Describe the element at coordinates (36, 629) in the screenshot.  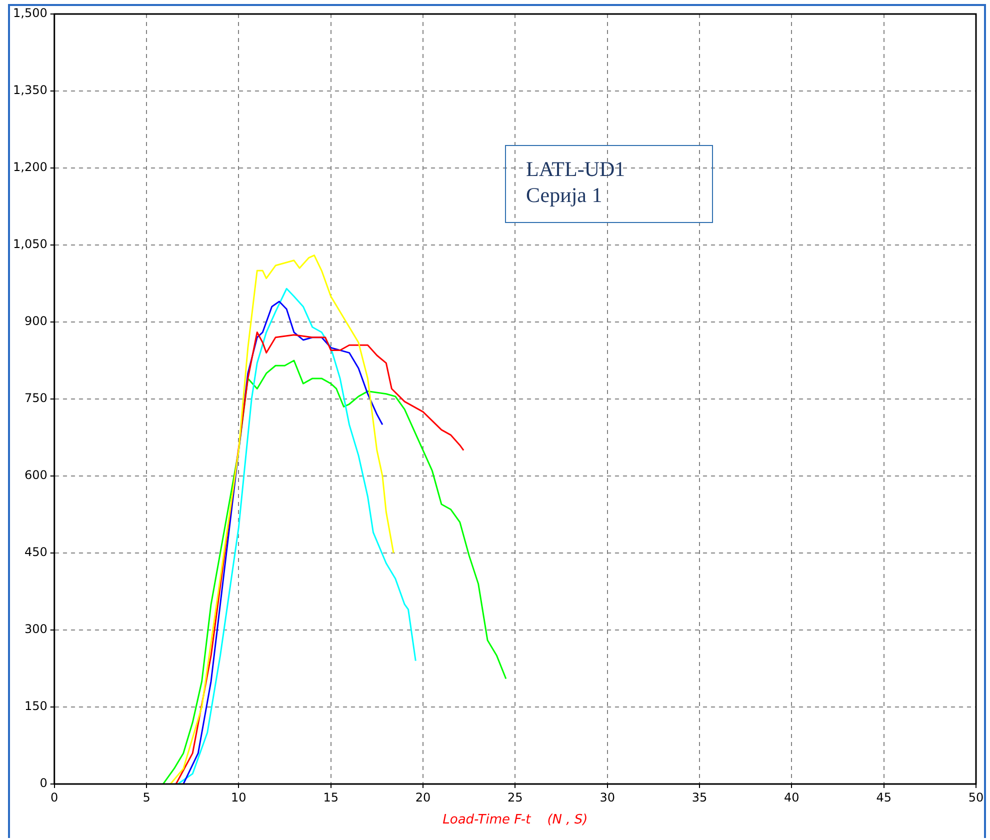
I see `y-tick-label: 300` at that location.